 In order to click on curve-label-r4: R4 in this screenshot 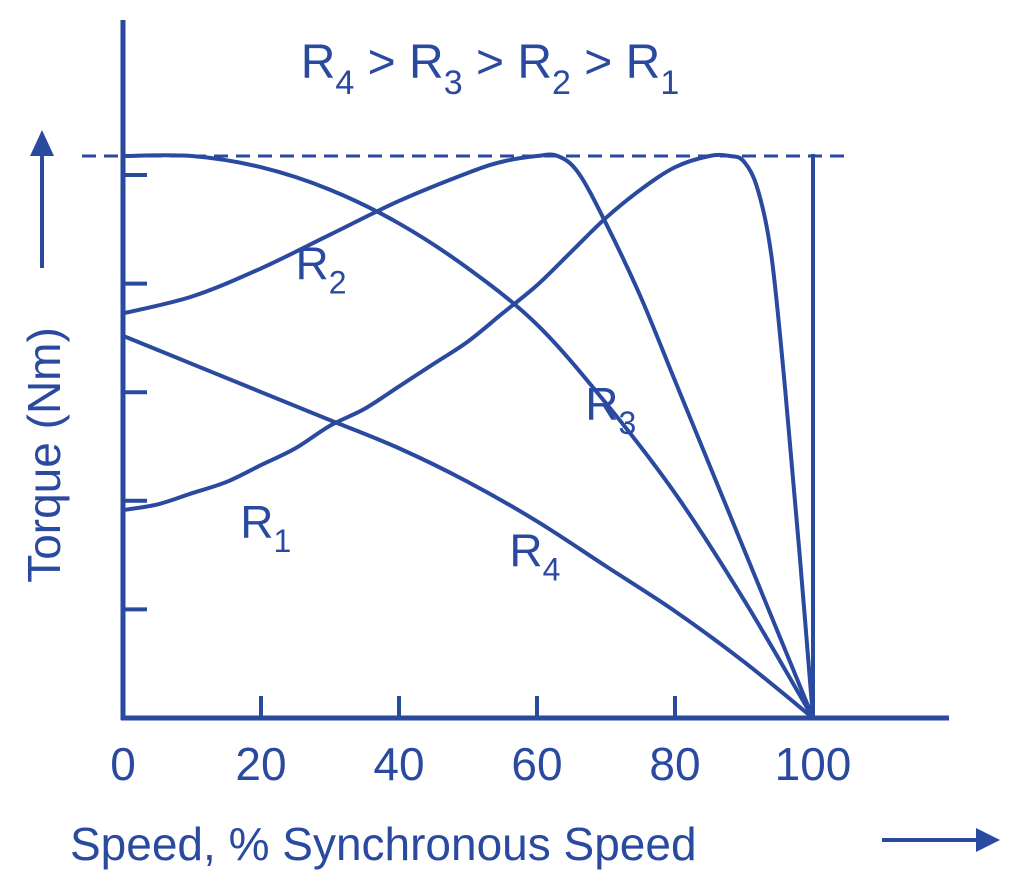, I will do `click(534, 555)`.